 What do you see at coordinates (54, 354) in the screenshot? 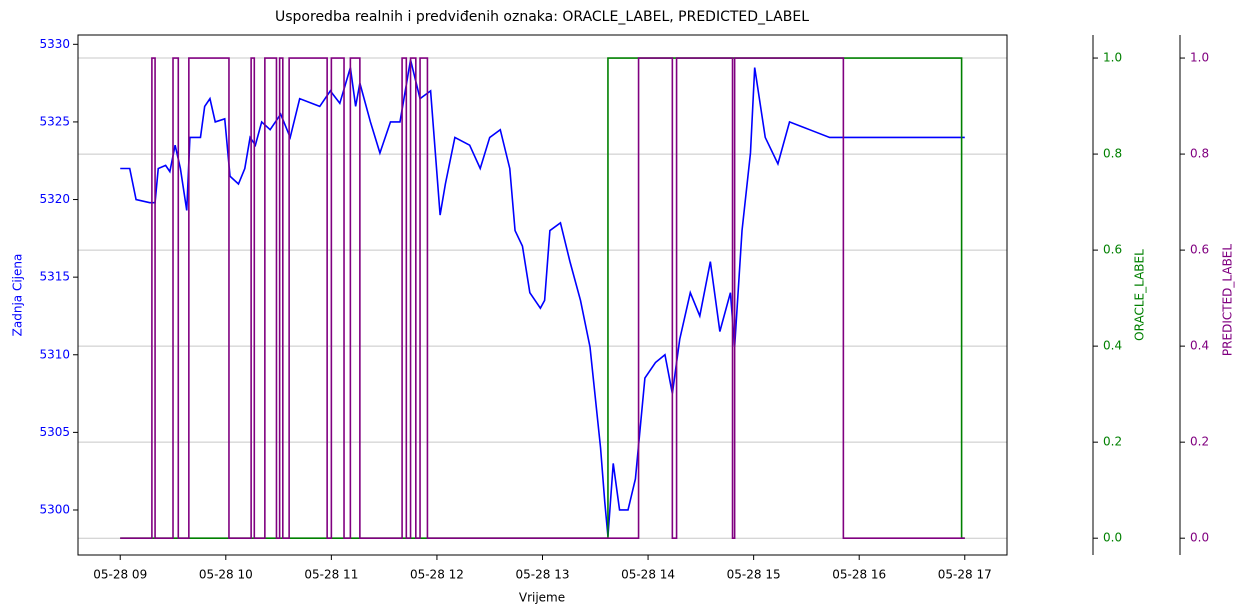
I see `y-tick-label: 5310` at bounding box center [54, 354].